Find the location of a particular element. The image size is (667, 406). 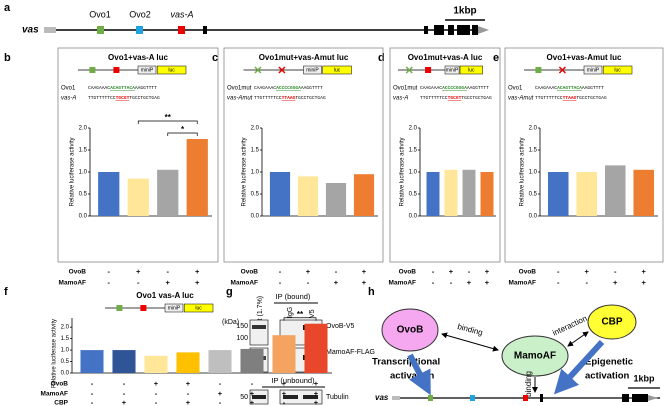

sequence: CAAGAAACACAGTTACAAAGGTTTT is located at coordinates (569, 88).